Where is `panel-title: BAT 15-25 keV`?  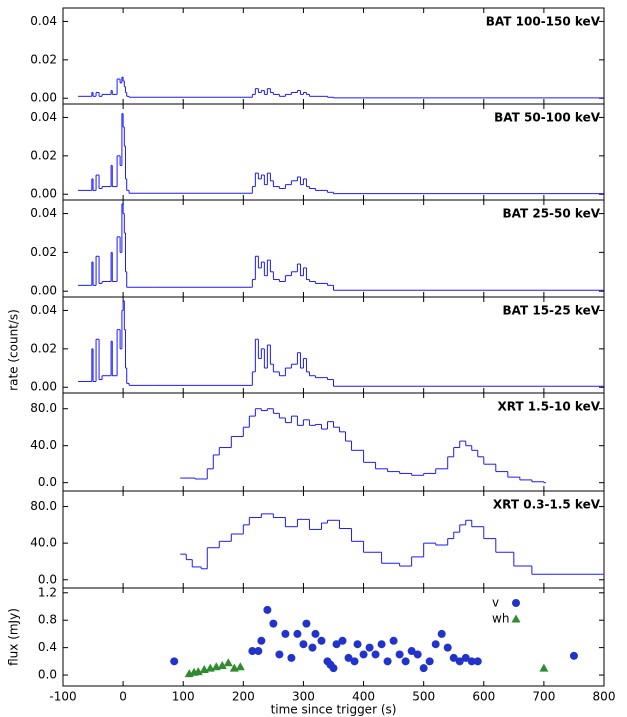
panel-title: BAT 15-25 keV is located at coordinates (551, 311).